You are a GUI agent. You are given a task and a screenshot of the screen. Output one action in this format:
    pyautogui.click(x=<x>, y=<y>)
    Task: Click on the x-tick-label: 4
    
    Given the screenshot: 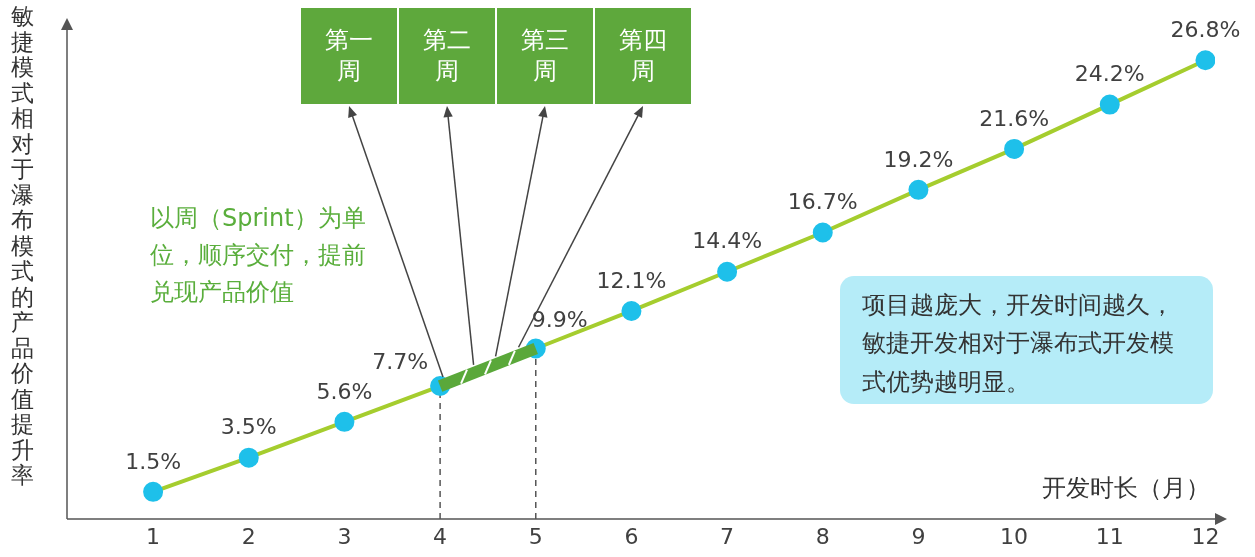 What is the action you would take?
    pyautogui.click(x=440, y=536)
    